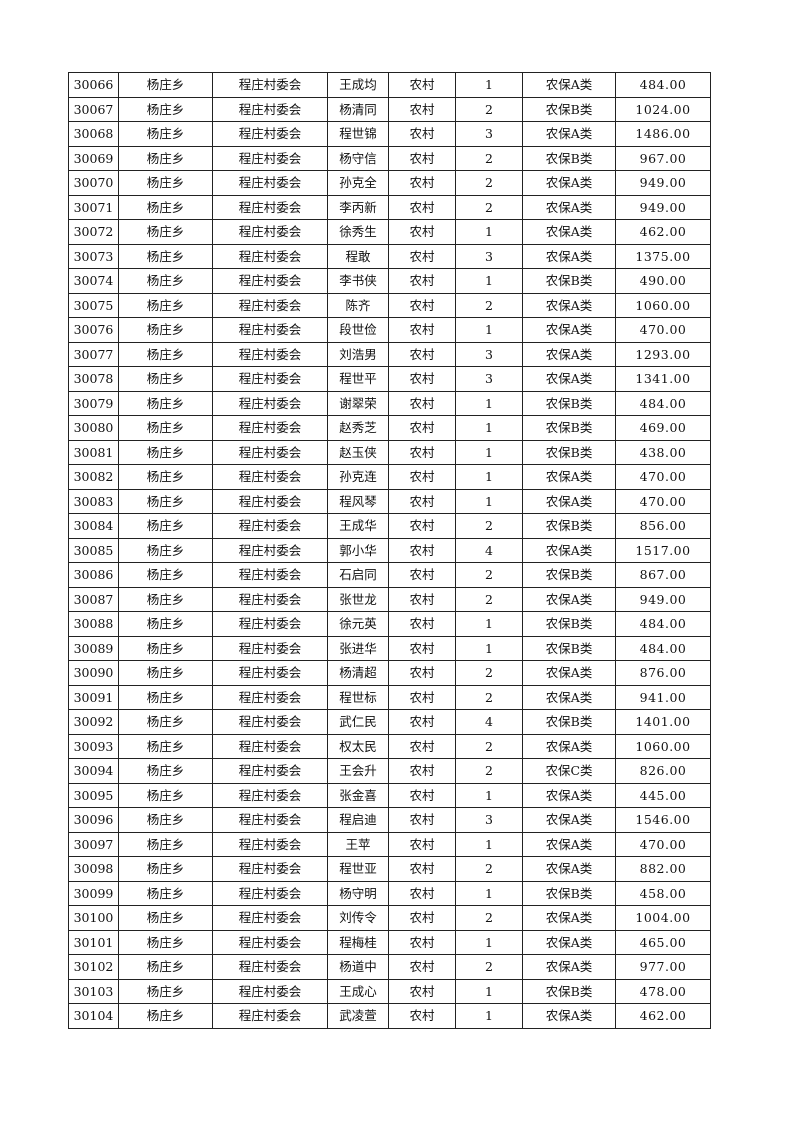 This screenshot has height=1122, width=793. What do you see at coordinates (663, 746) in the screenshot?
I see `amount-cell: 1060.00` at bounding box center [663, 746].